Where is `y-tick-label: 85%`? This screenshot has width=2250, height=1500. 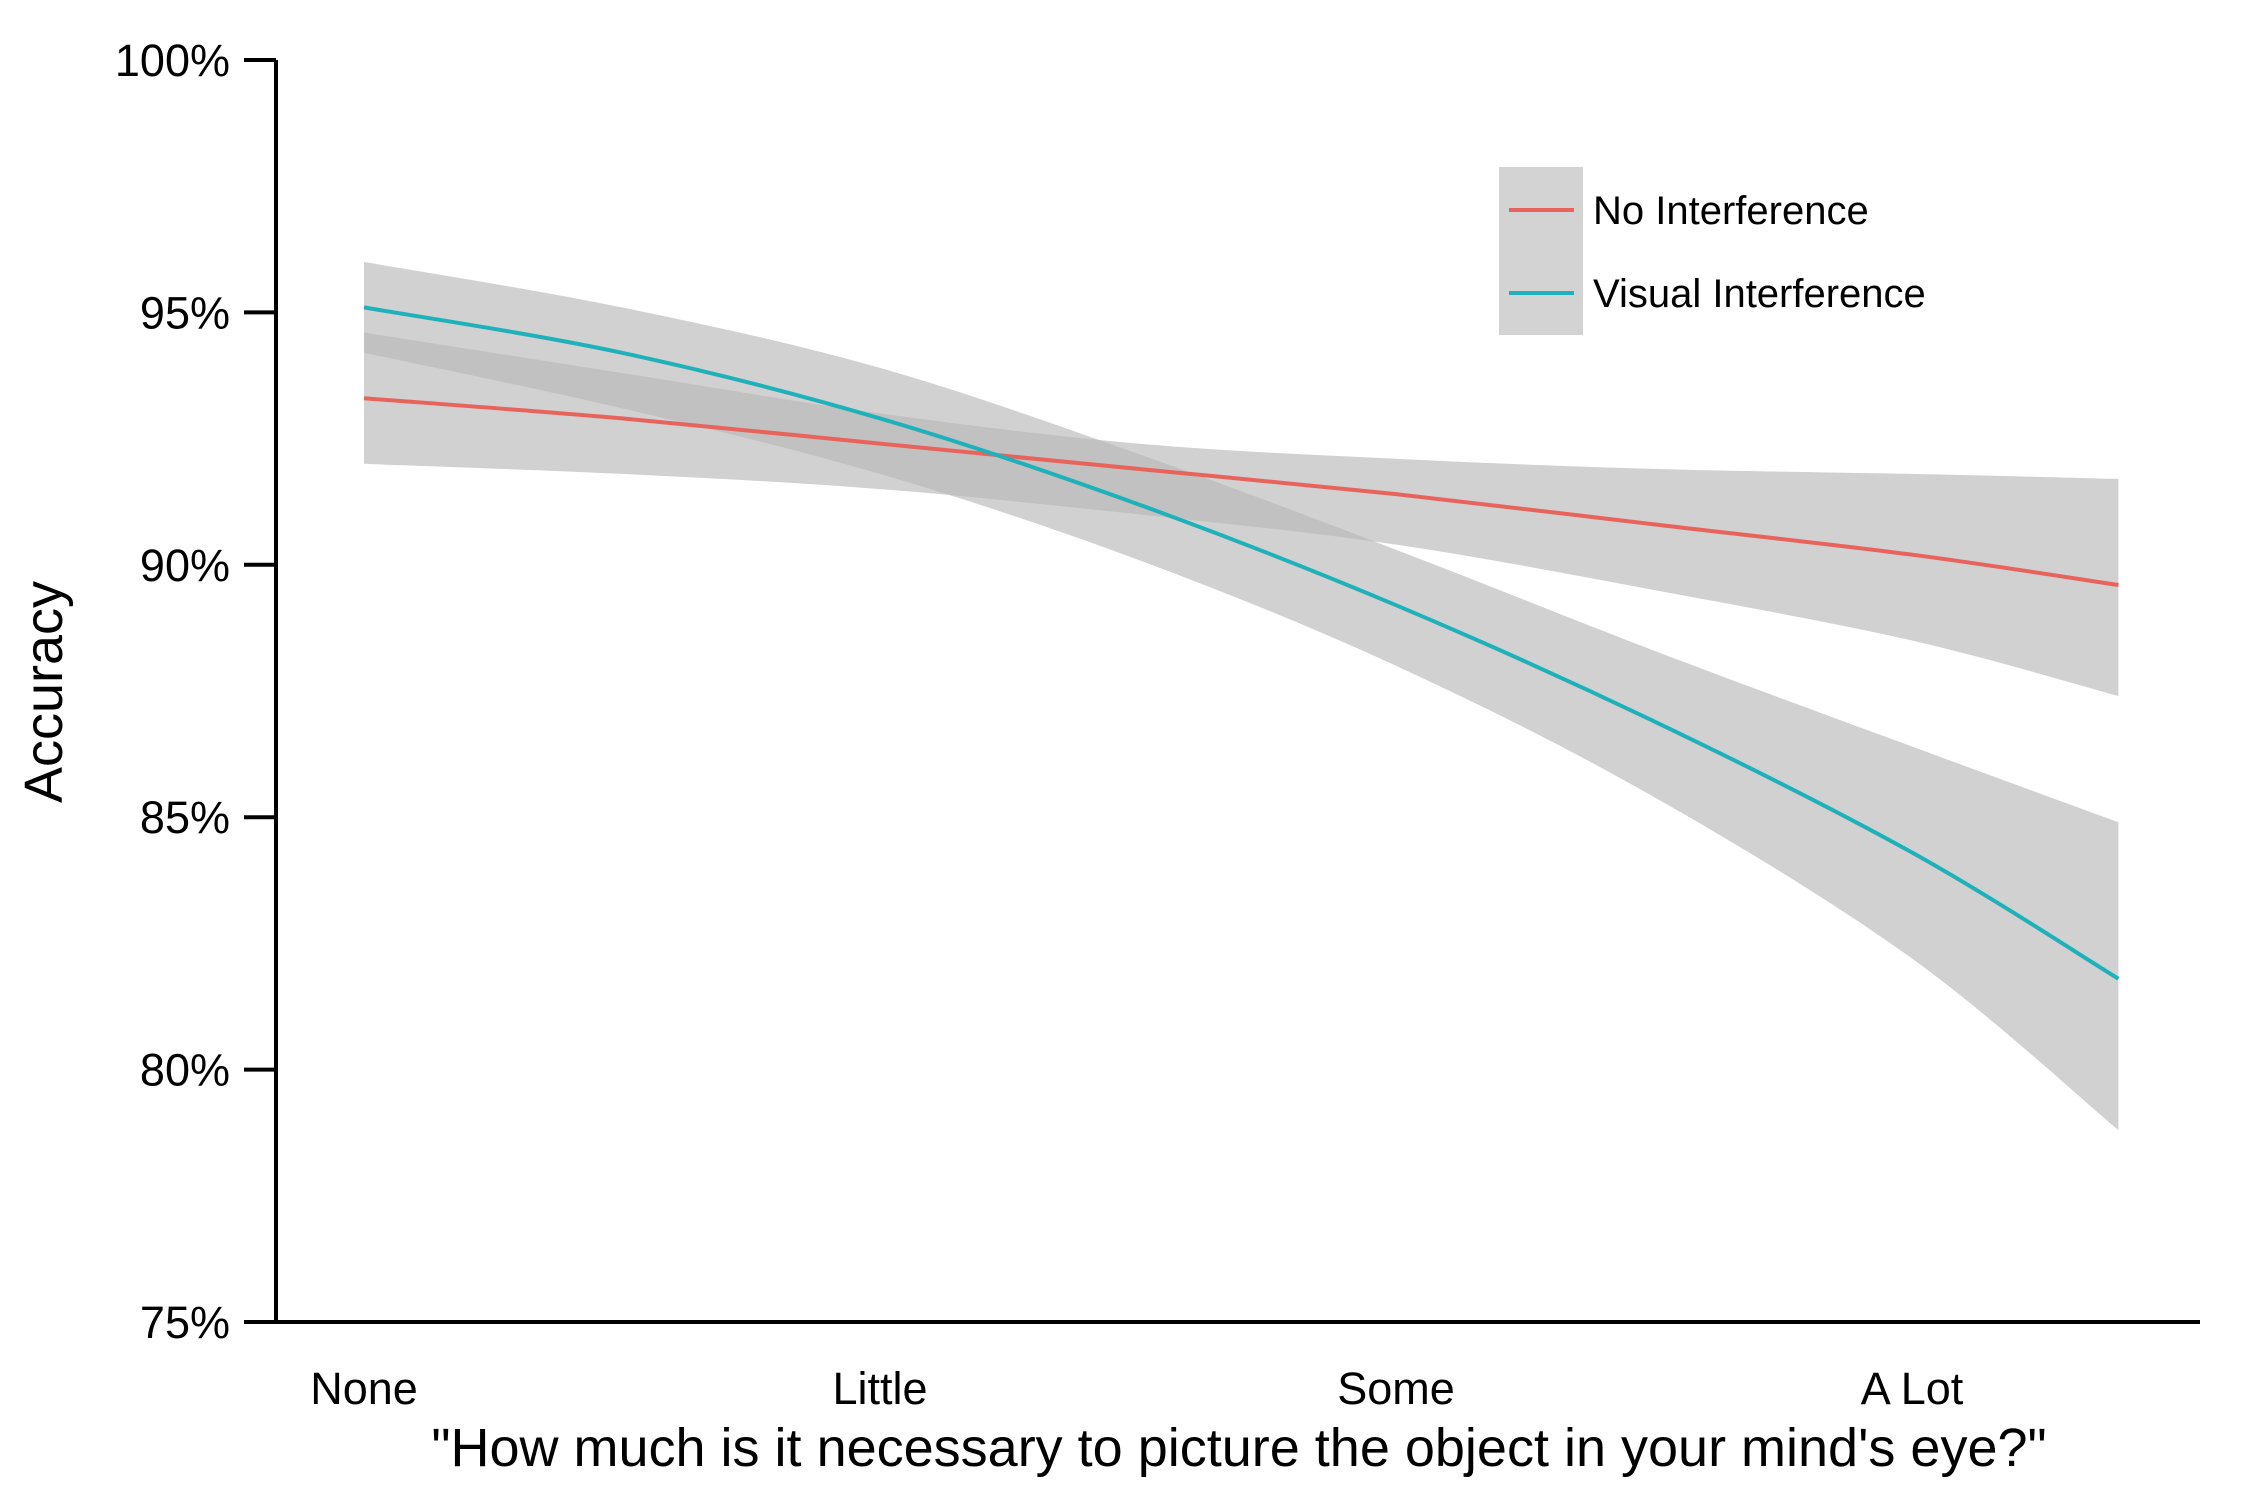
y-tick-label: 85% is located at coordinates (185, 817).